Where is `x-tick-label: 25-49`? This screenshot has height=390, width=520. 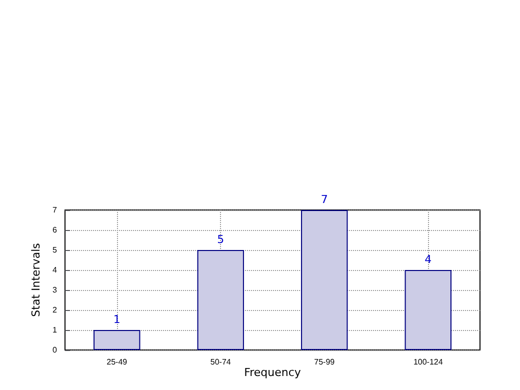
x-tick-label: 25-49 is located at coordinates (117, 362).